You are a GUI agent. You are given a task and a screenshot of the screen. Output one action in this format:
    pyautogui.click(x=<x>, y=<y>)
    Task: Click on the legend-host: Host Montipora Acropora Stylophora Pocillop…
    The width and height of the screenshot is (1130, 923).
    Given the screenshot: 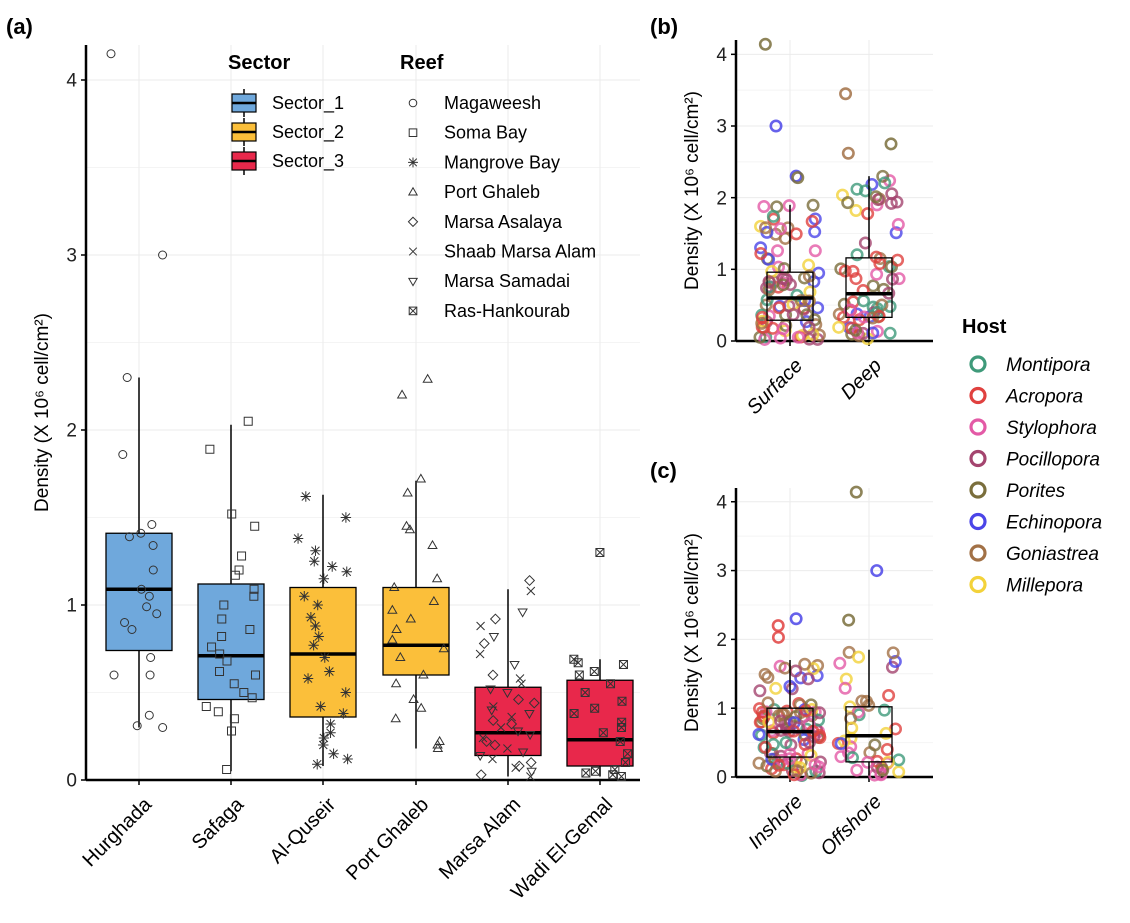 What is the action you would take?
    pyautogui.click(x=1032, y=456)
    